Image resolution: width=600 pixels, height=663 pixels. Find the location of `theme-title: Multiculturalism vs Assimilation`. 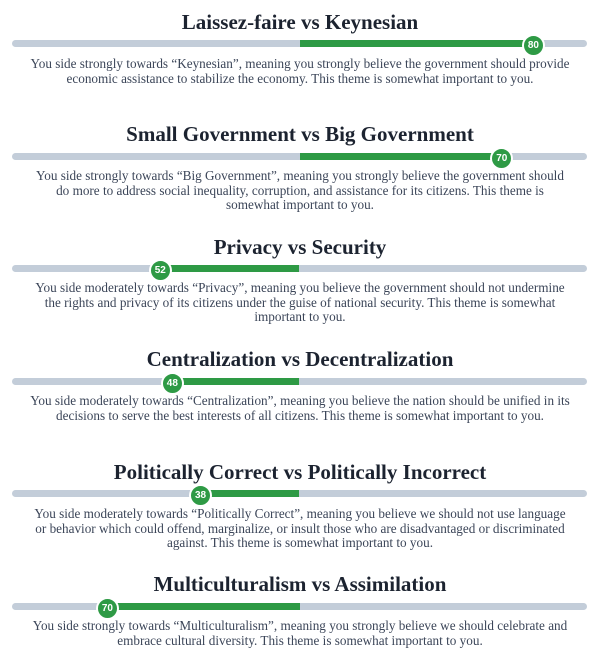

theme-title: Multiculturalism vs Assimilation is located at coordinates (300, 584).